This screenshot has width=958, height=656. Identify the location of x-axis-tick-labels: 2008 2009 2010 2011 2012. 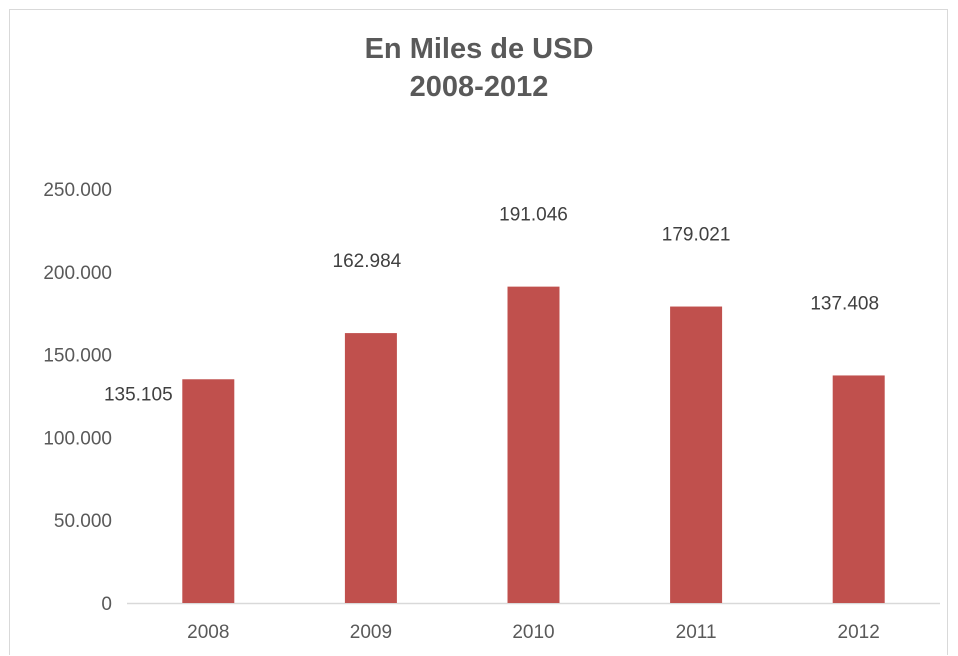
(533, 632).